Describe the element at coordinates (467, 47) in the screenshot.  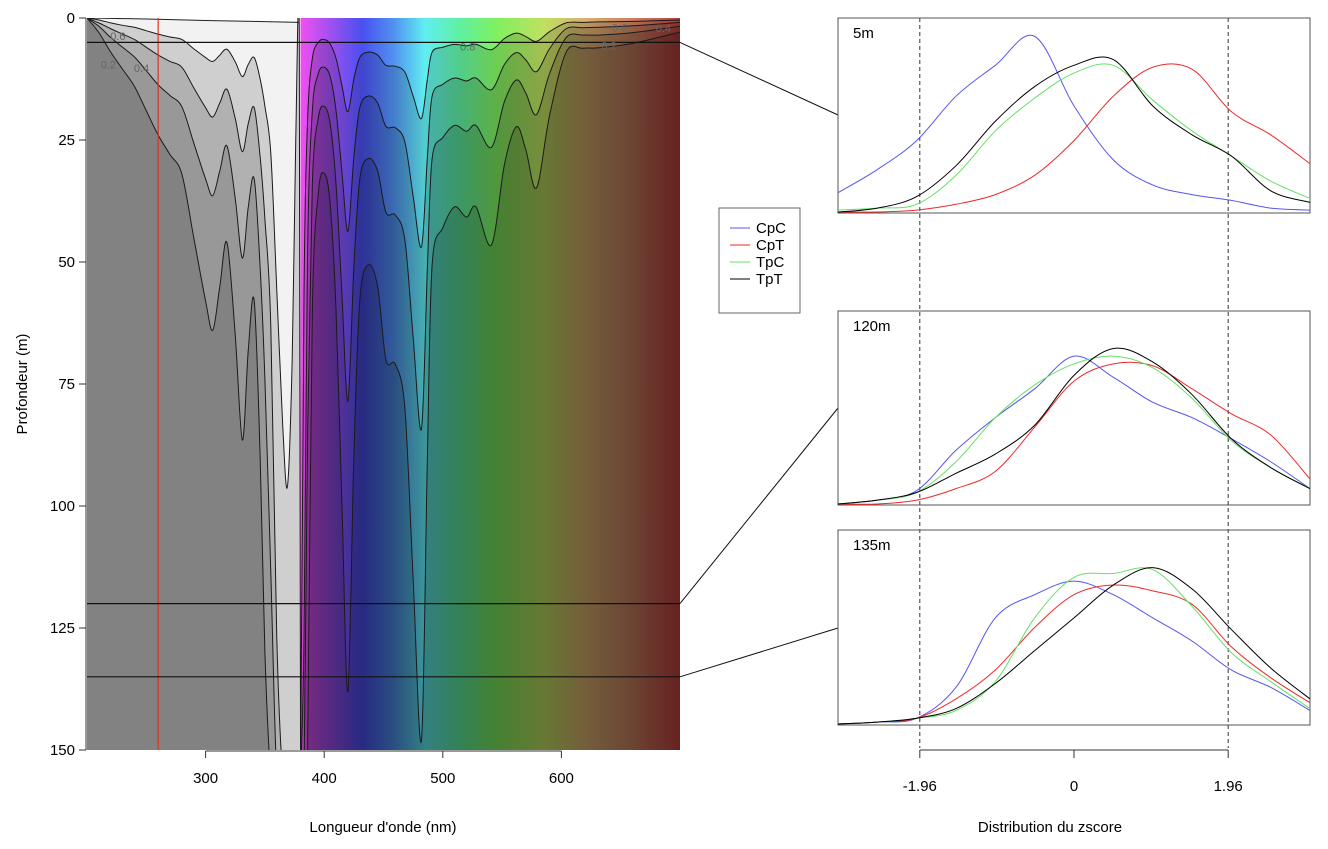
I see `contour-label: 0.8` at that location.